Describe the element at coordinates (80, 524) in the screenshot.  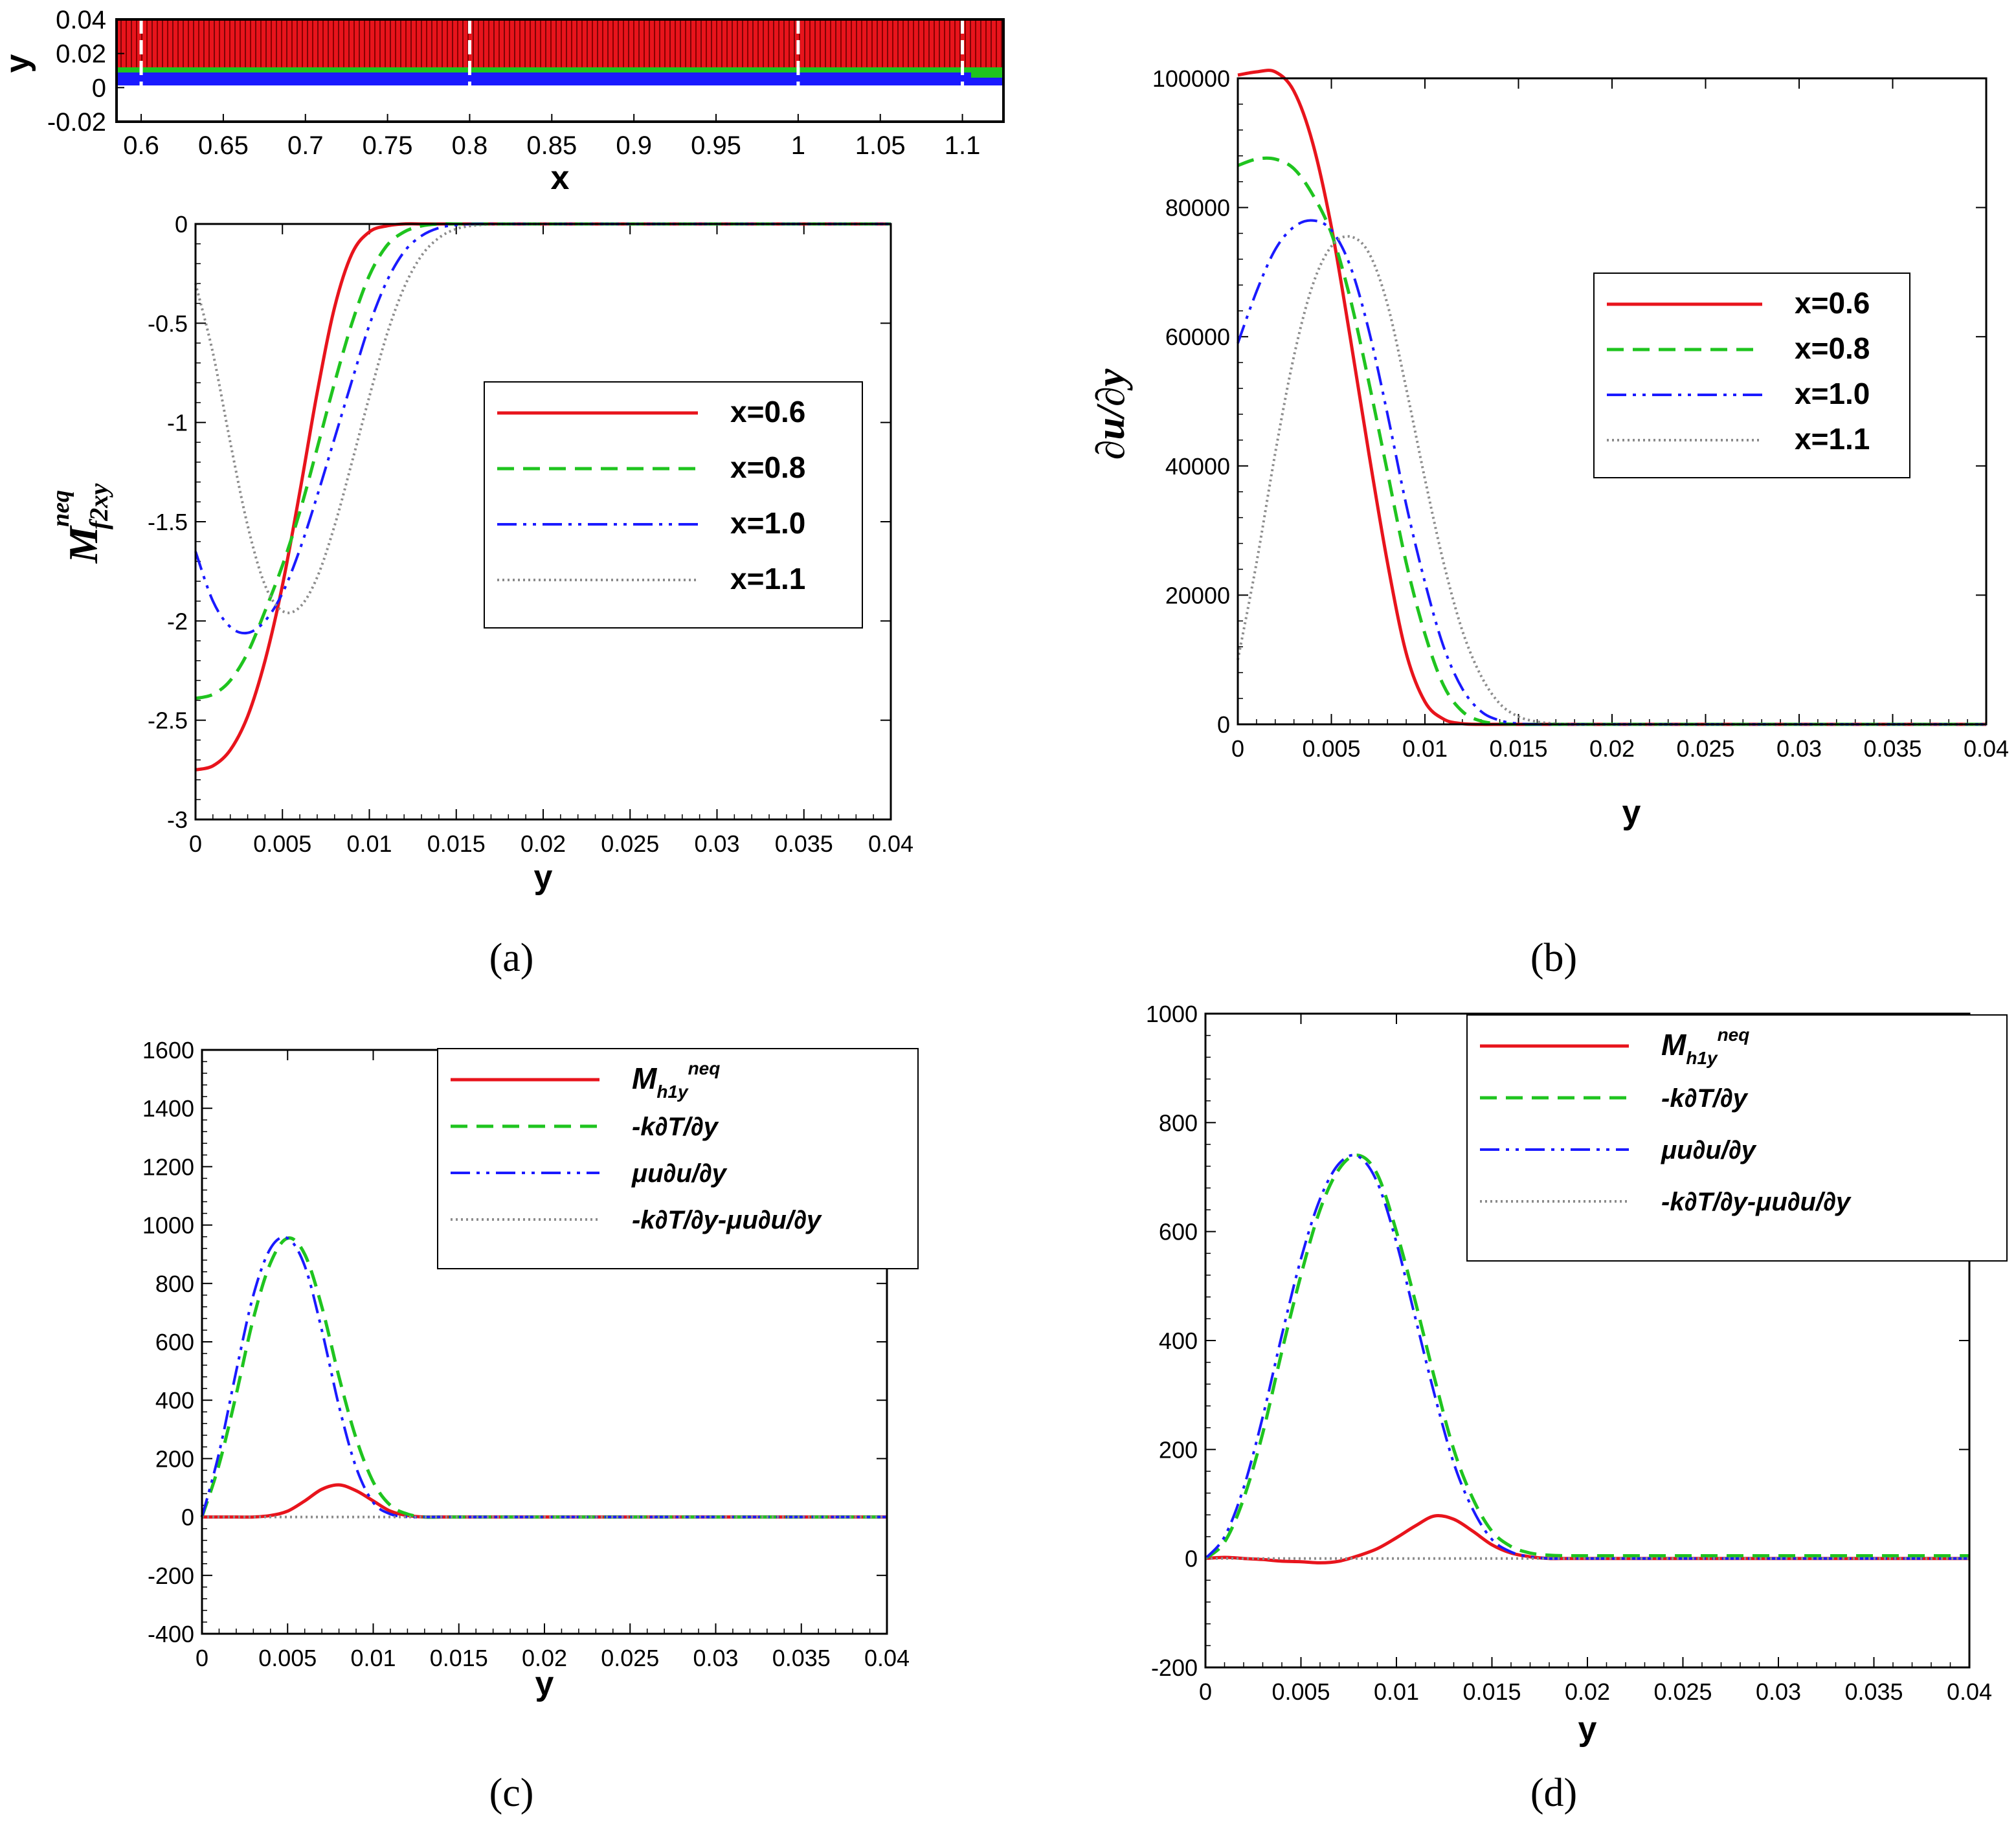
I see `chart-a-y-label: M f2xy neq` at that location.